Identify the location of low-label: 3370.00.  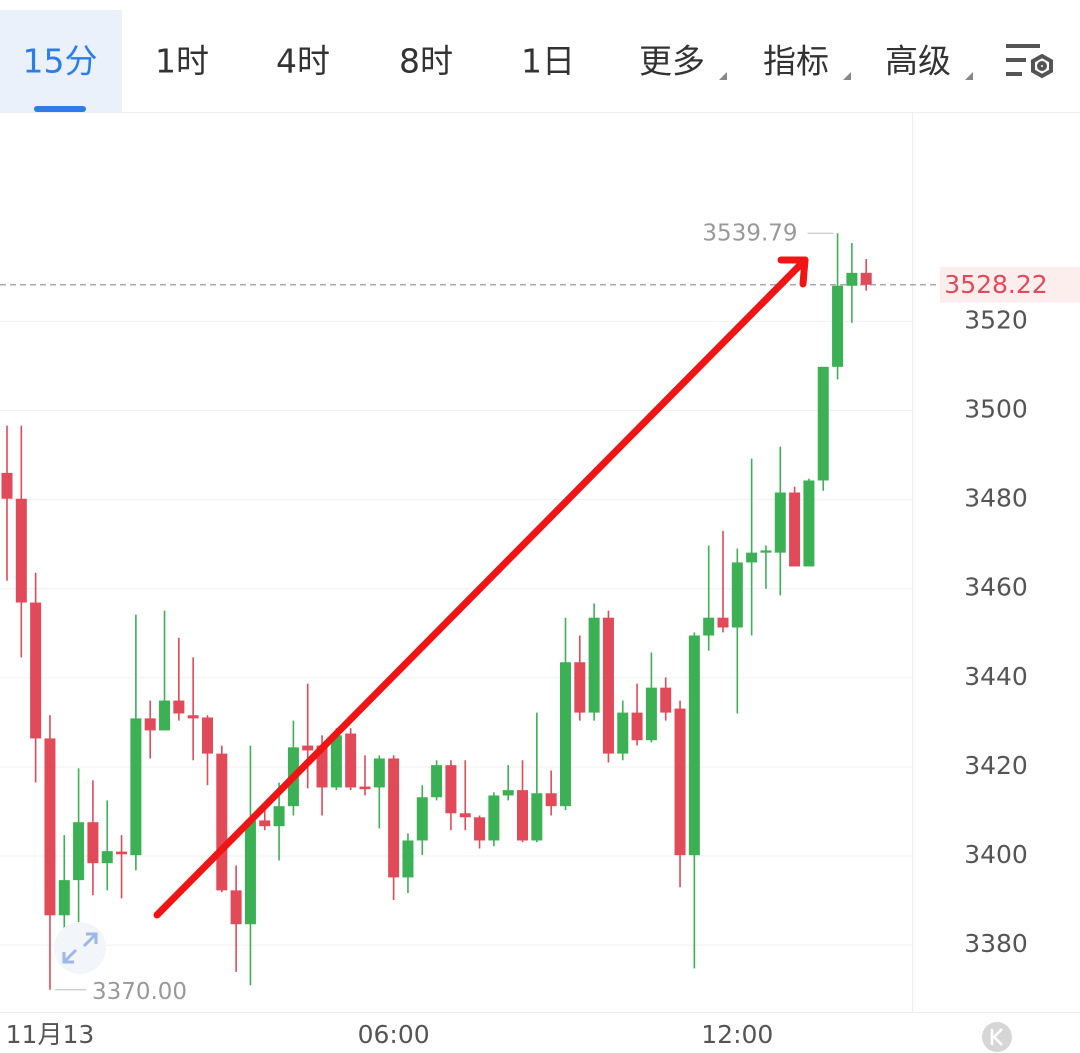
(139, 992).